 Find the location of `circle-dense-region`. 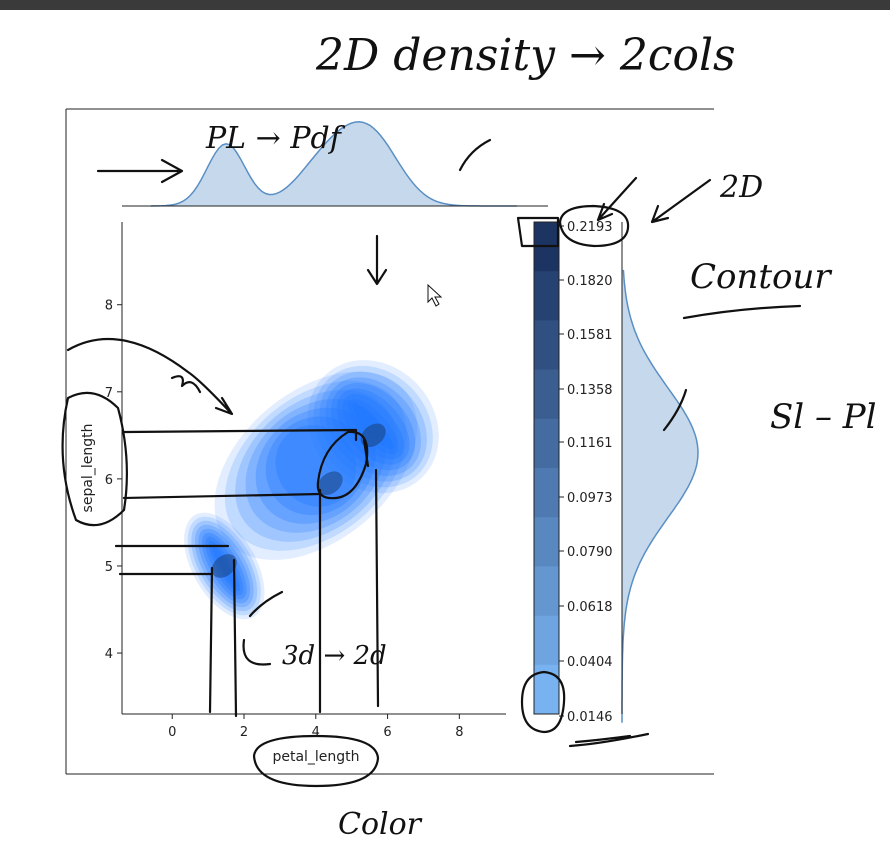

circle-dense-region is located at coordinates (342, 465).